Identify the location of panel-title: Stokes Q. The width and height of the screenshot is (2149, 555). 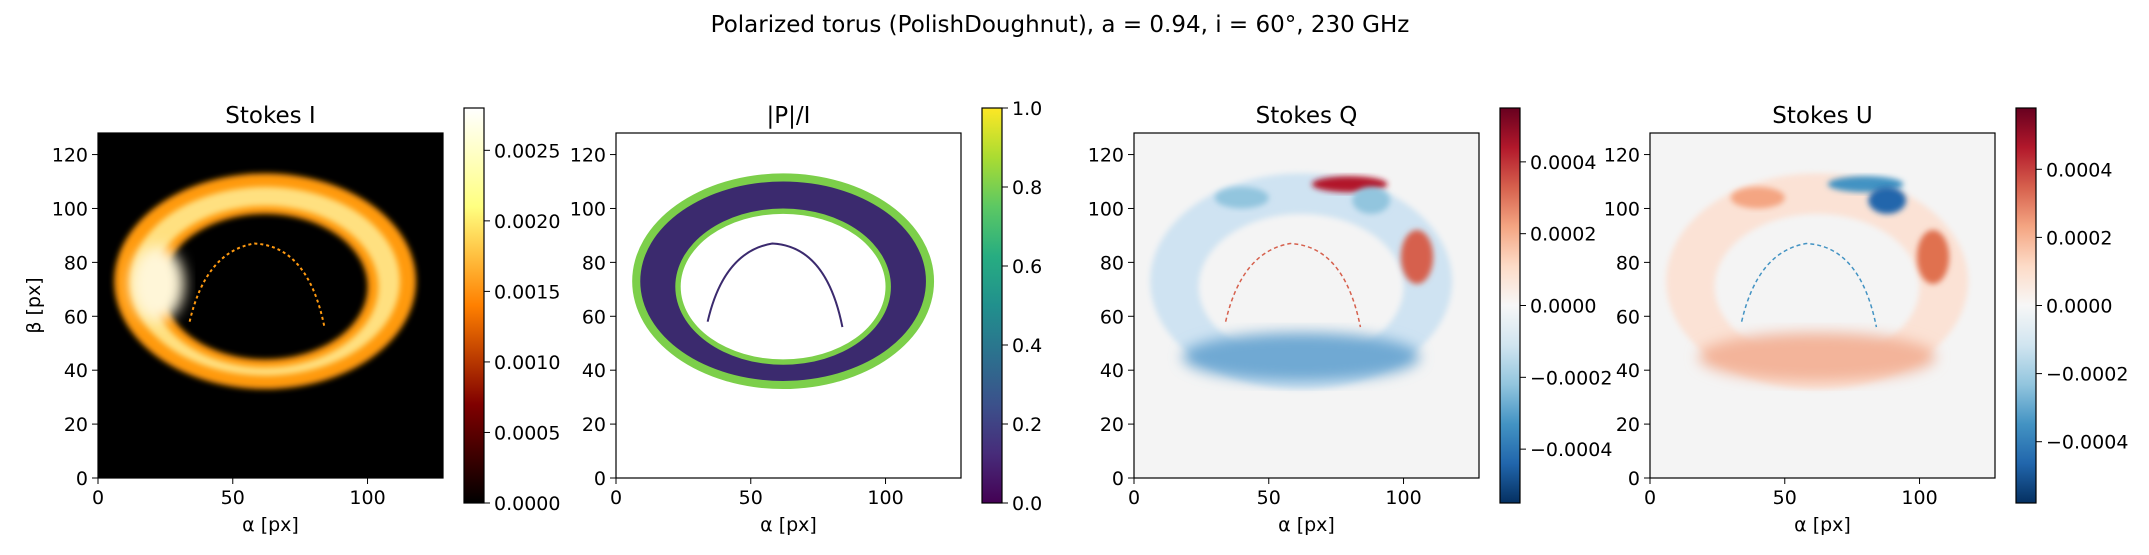
(1307, 116).